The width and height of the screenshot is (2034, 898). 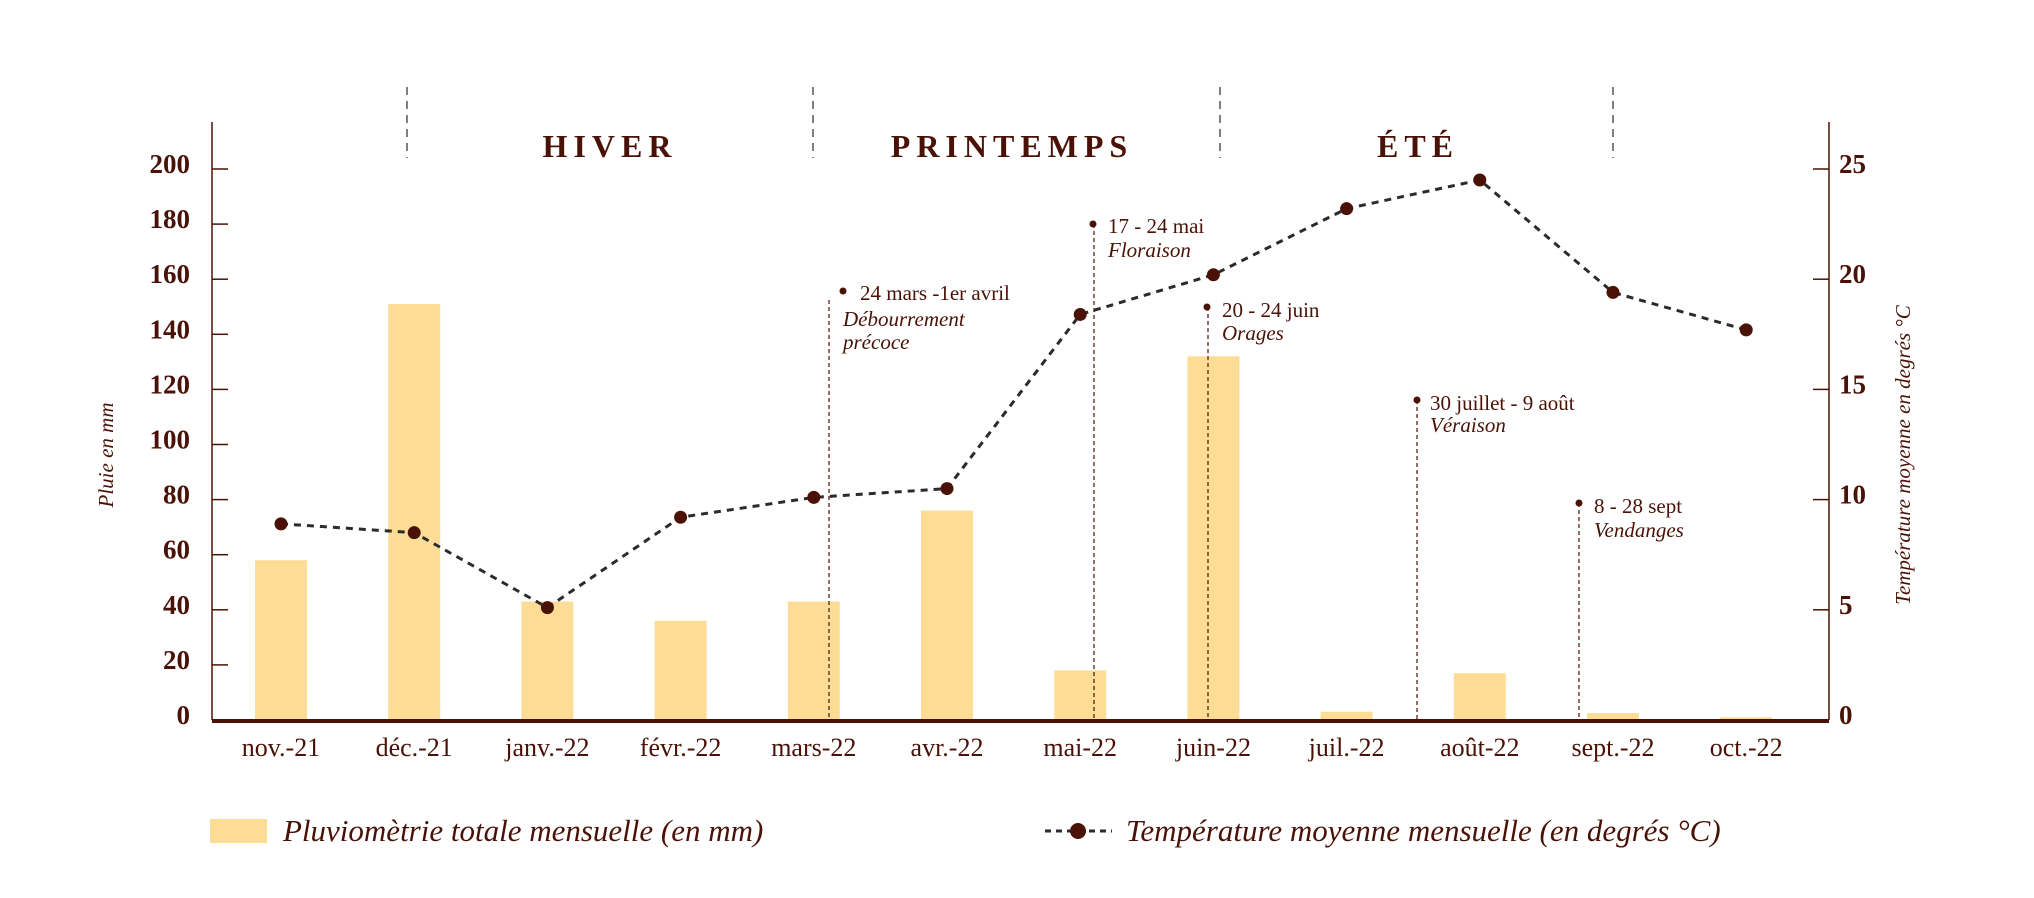 I want to click on y-left-tick-label: 140, so click(x=170, y=329).